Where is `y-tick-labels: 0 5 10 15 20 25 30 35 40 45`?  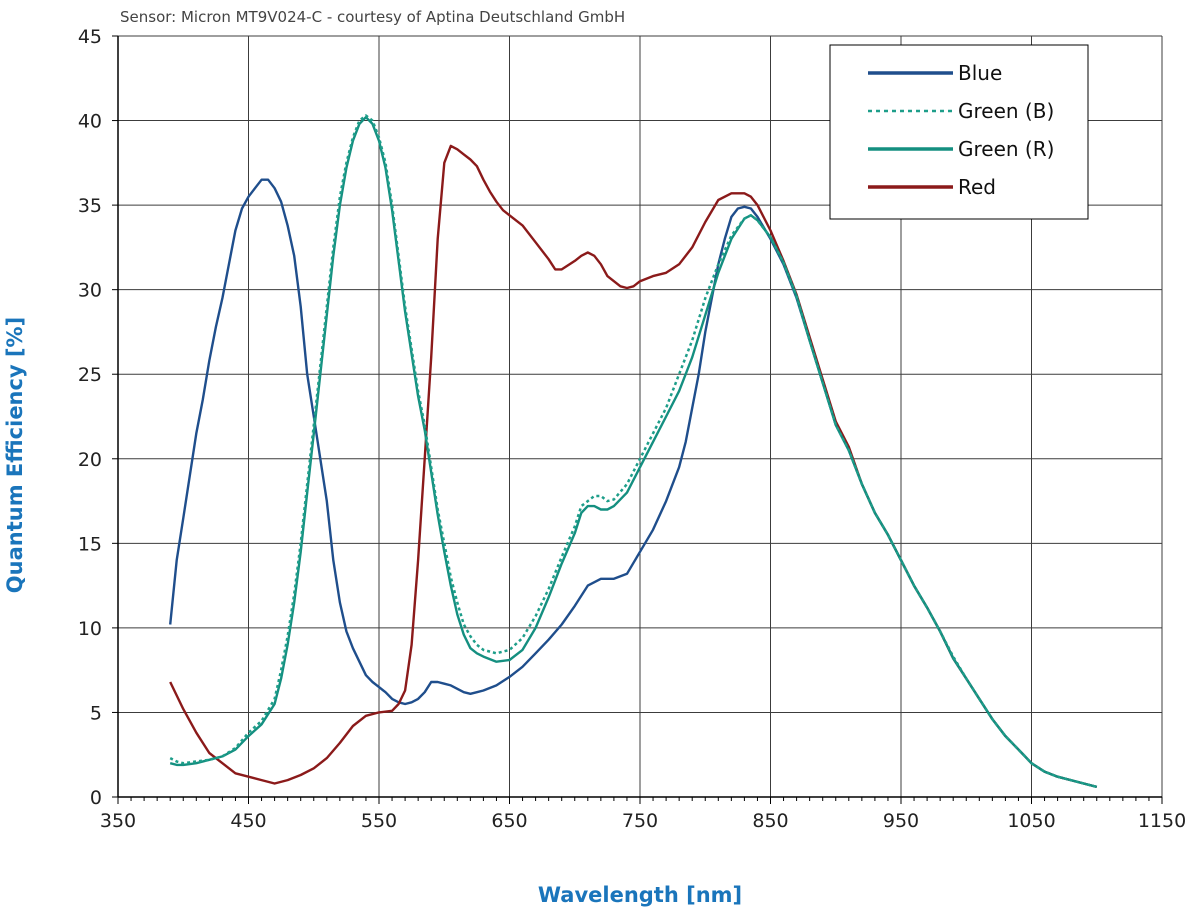 y-tick-labels: 0 5 10 15 20 25 30 35 40 45 is located at coordinates (90, 417).